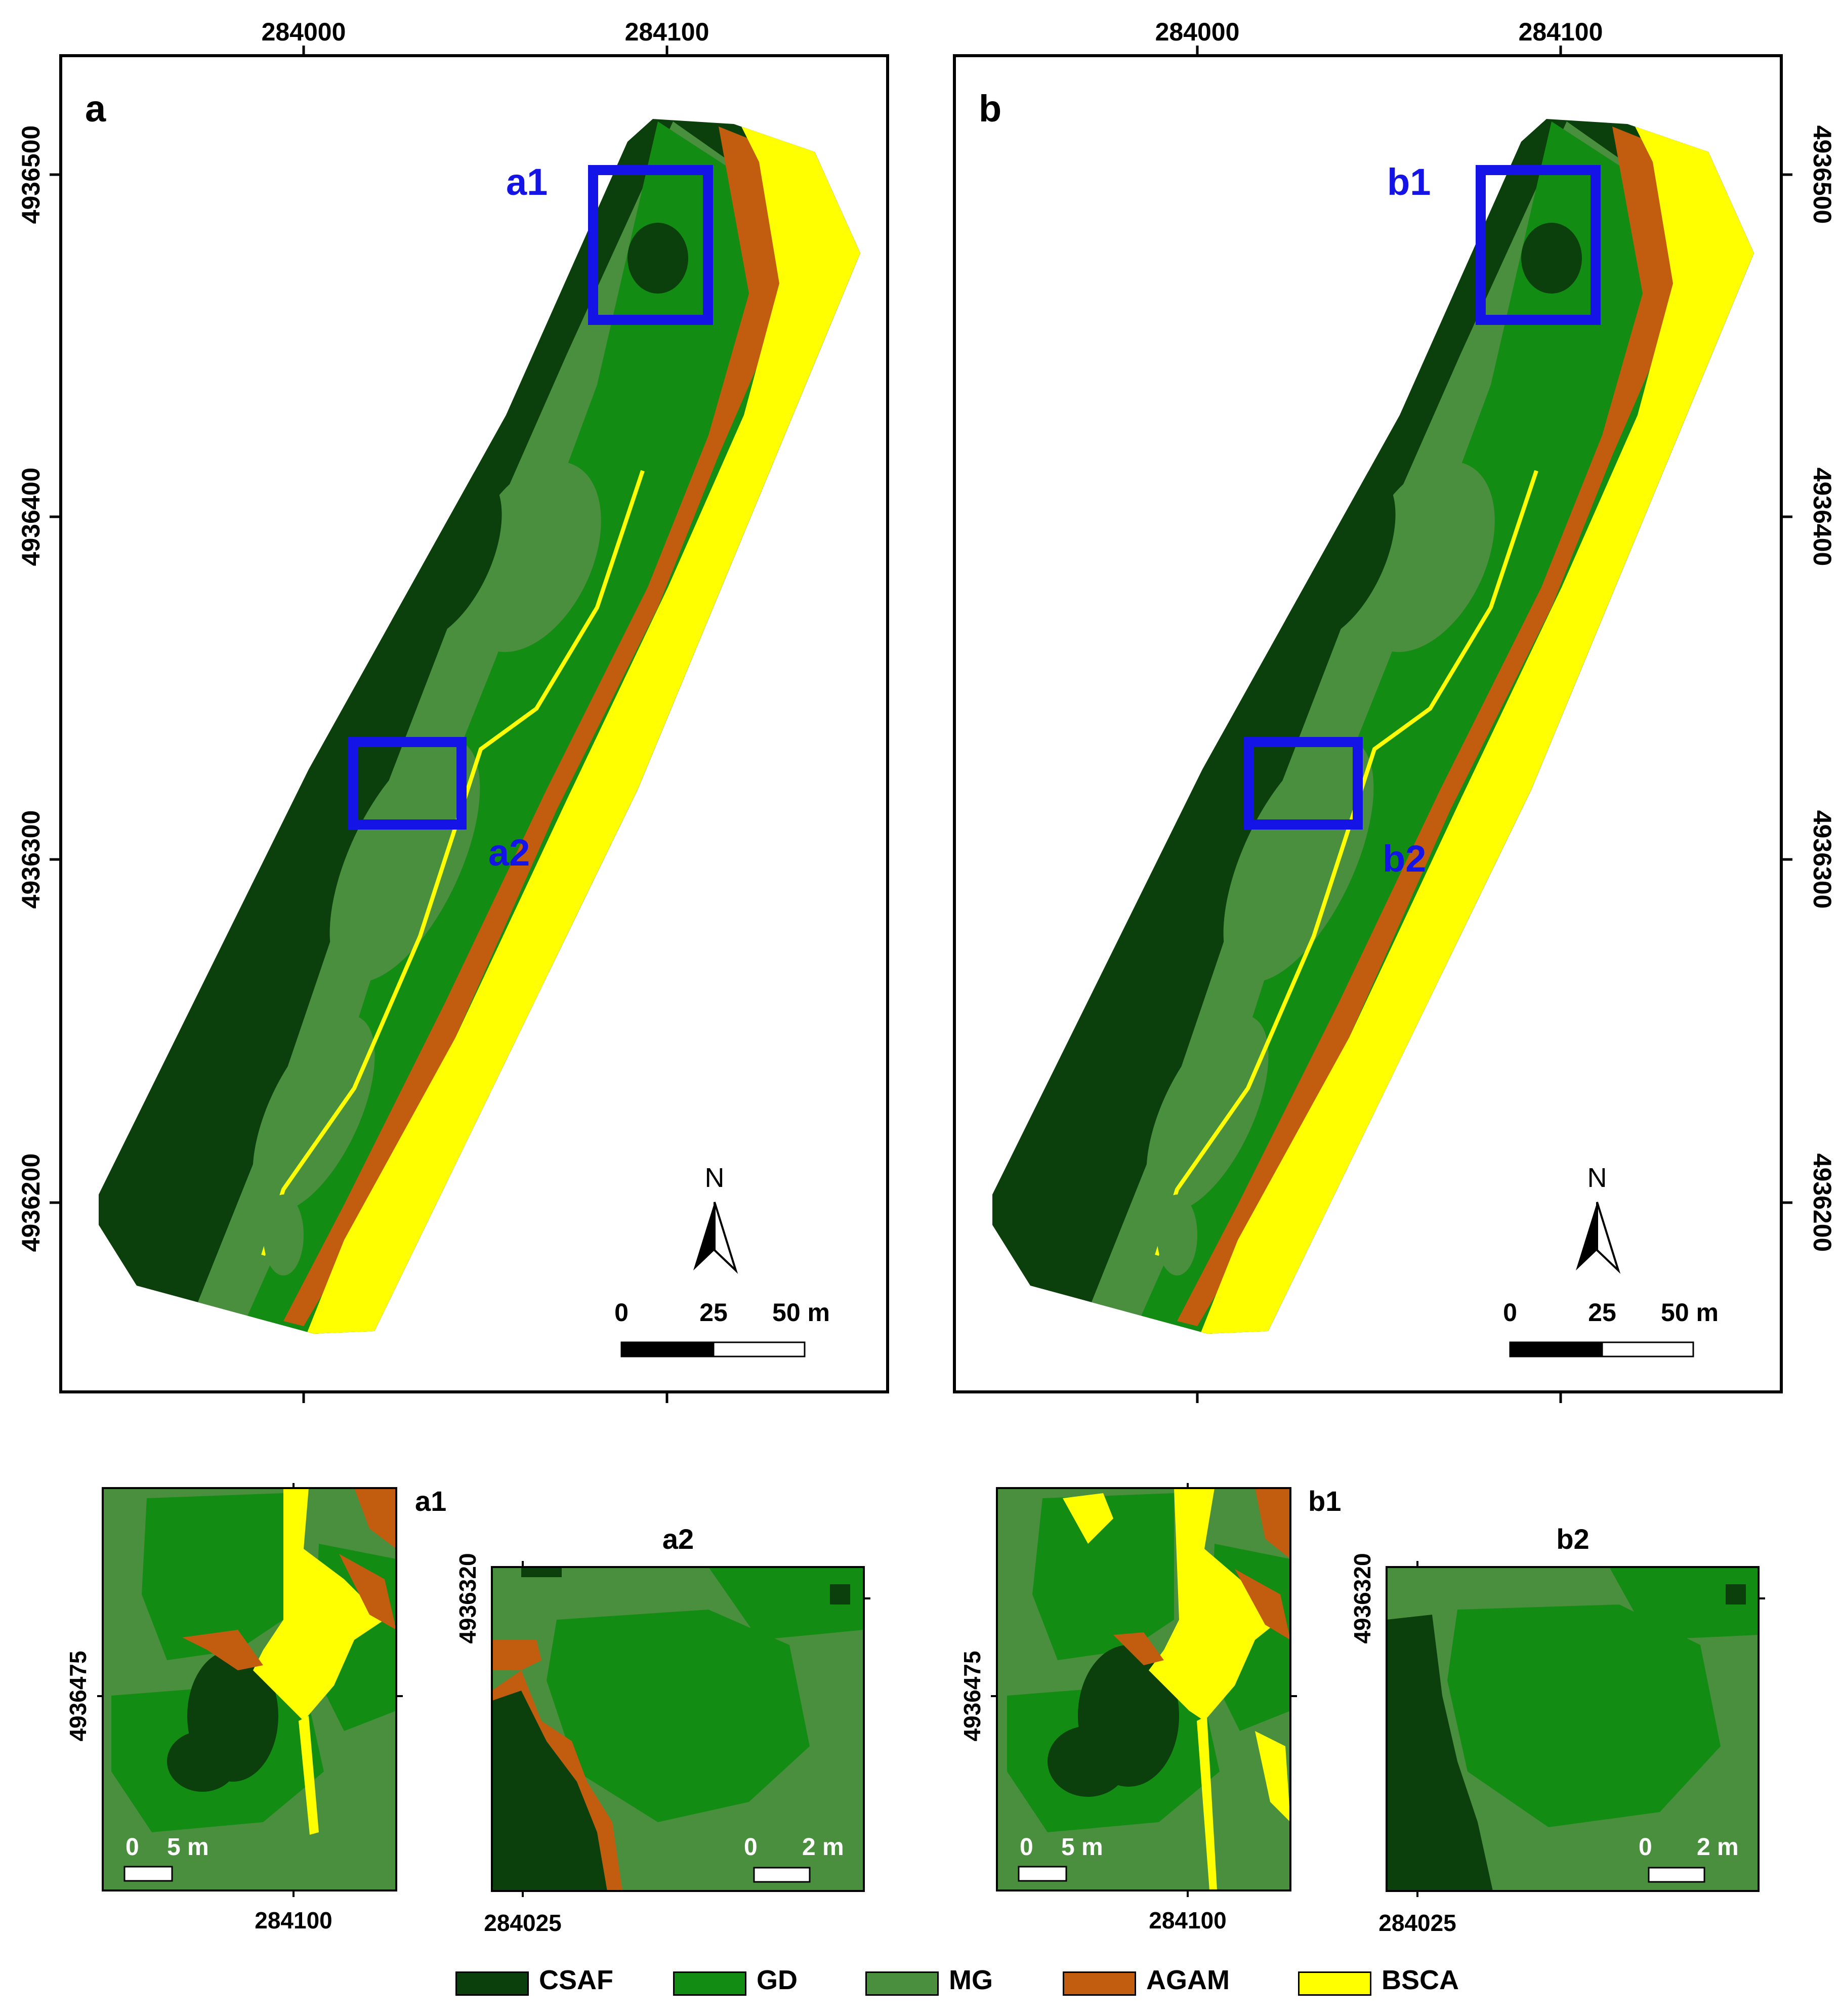  Describe the element at coordinates (1026, 1847) in the screenshot. I see `b1-scale-0: 0` at that location.